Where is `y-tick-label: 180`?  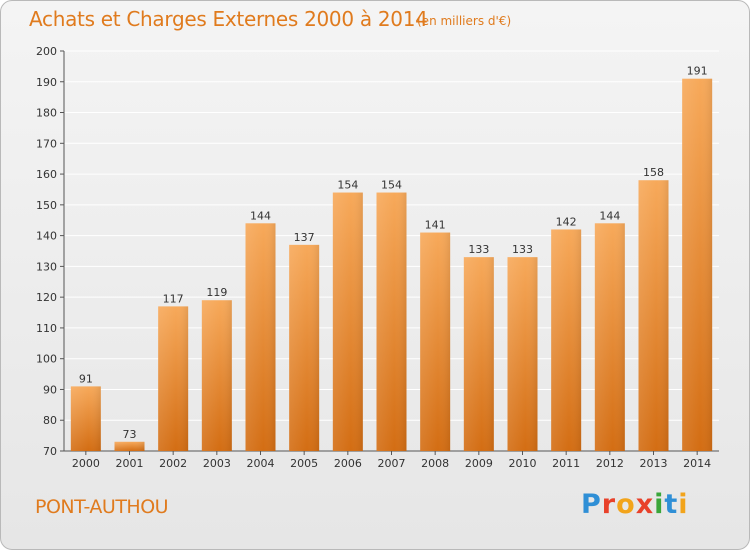 y-tick-label: 180 is located at coordinates (46, 113).